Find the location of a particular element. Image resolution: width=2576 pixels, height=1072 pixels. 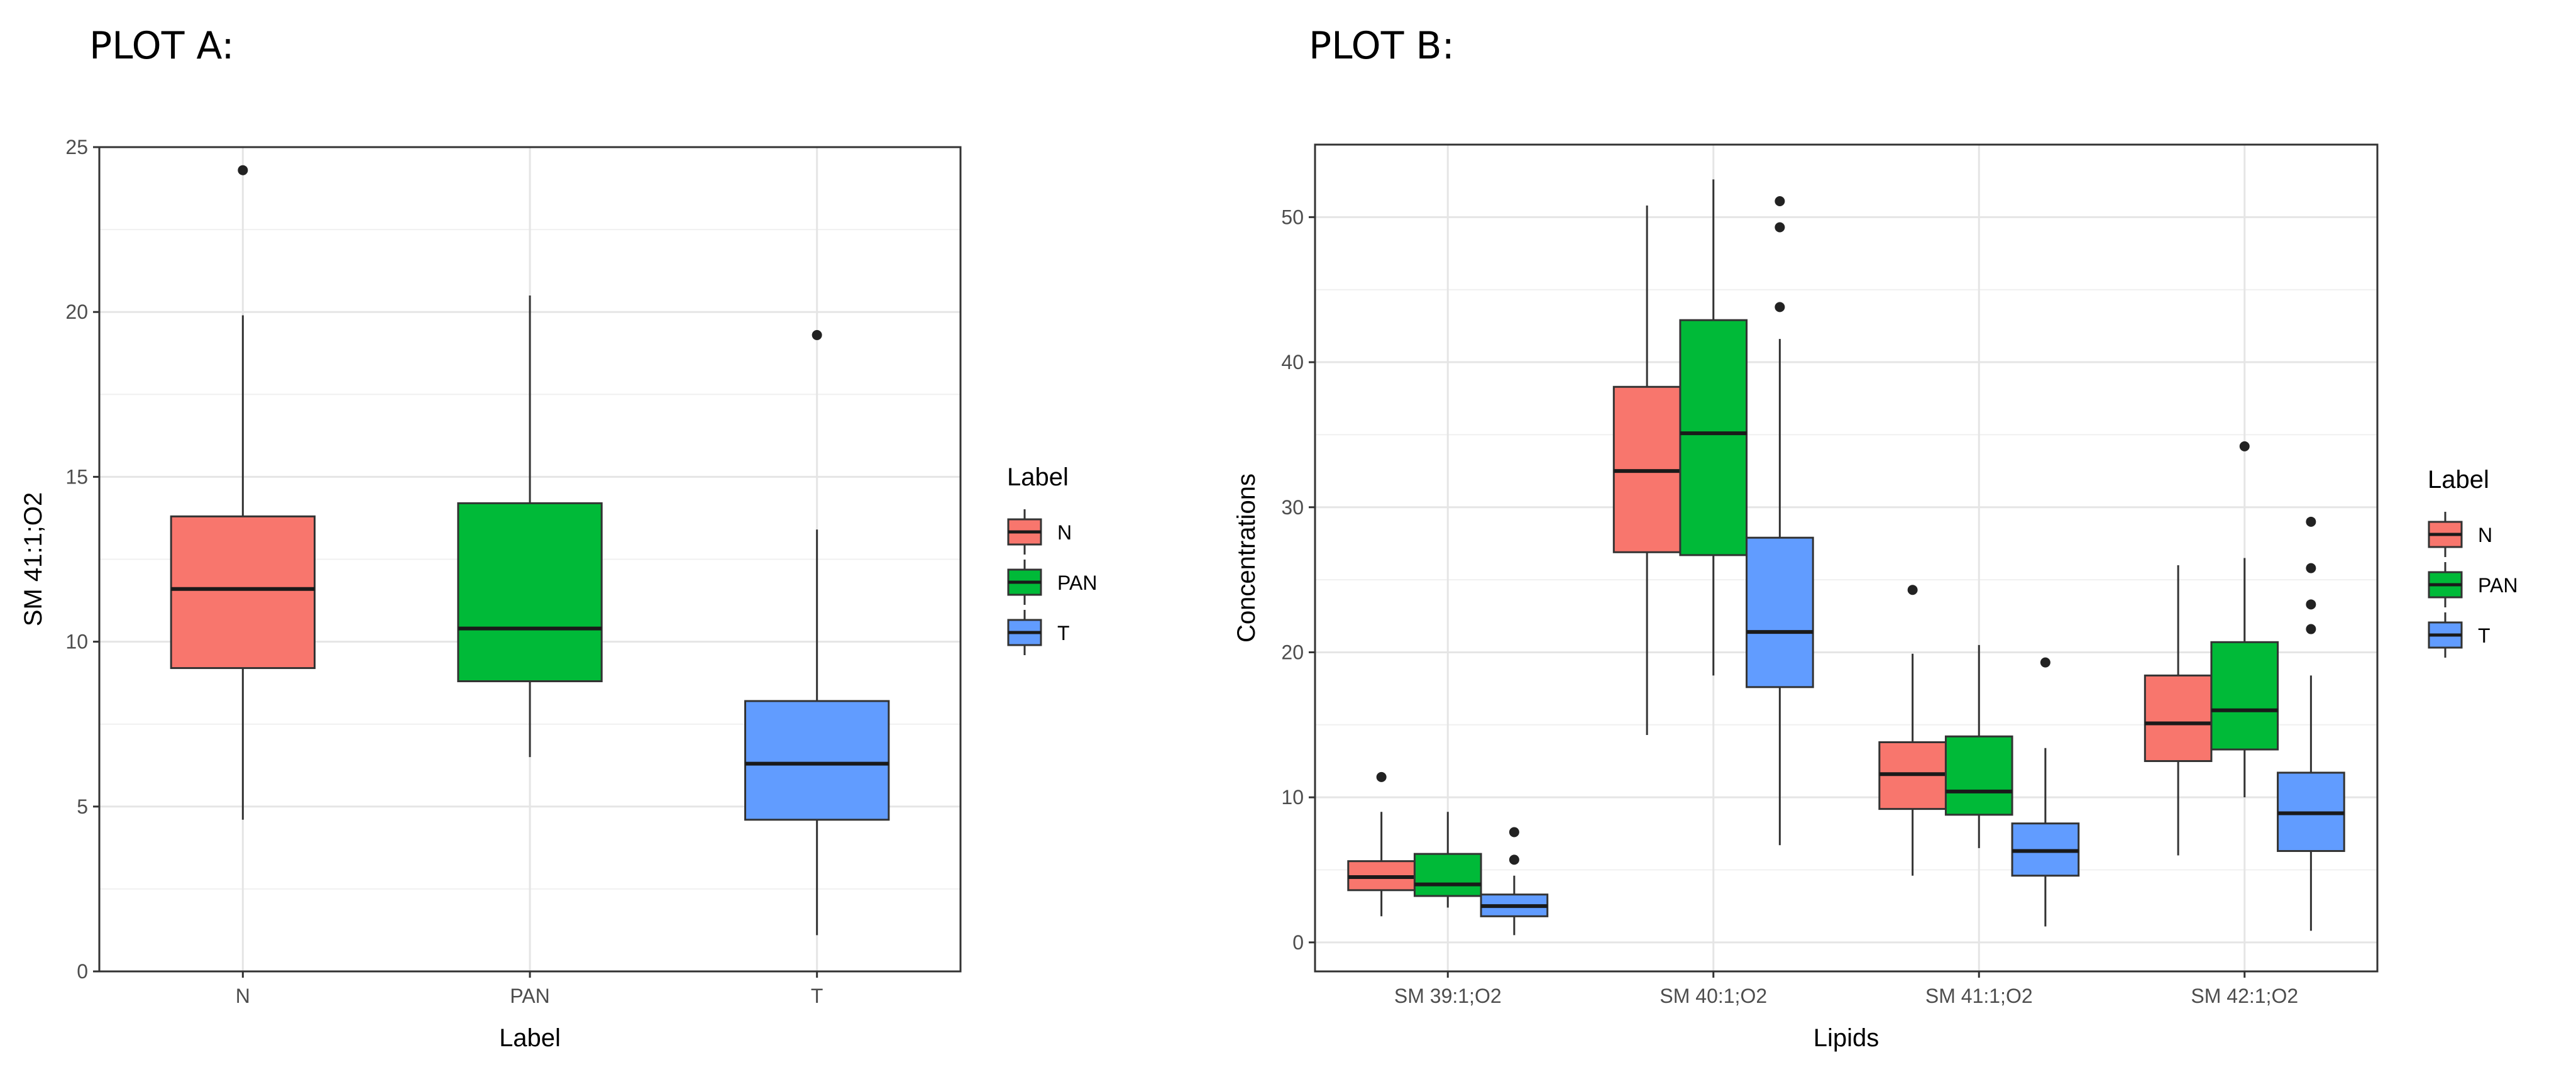

y-tick-label: 50 is located at coordinates (1293, 217).